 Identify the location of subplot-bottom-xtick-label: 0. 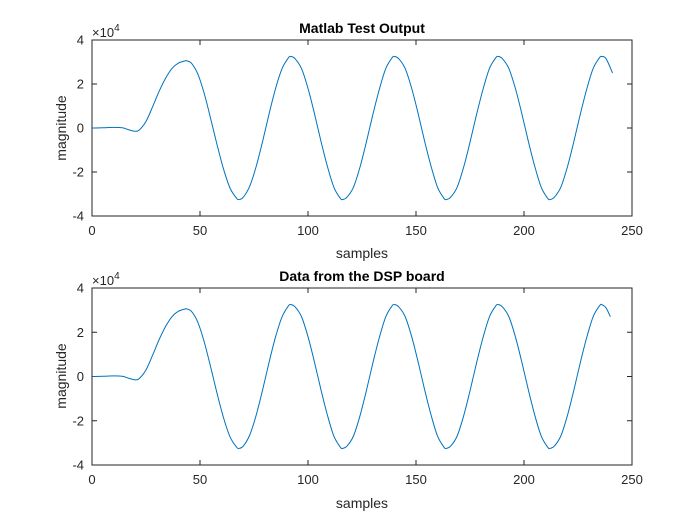
(91, 479).